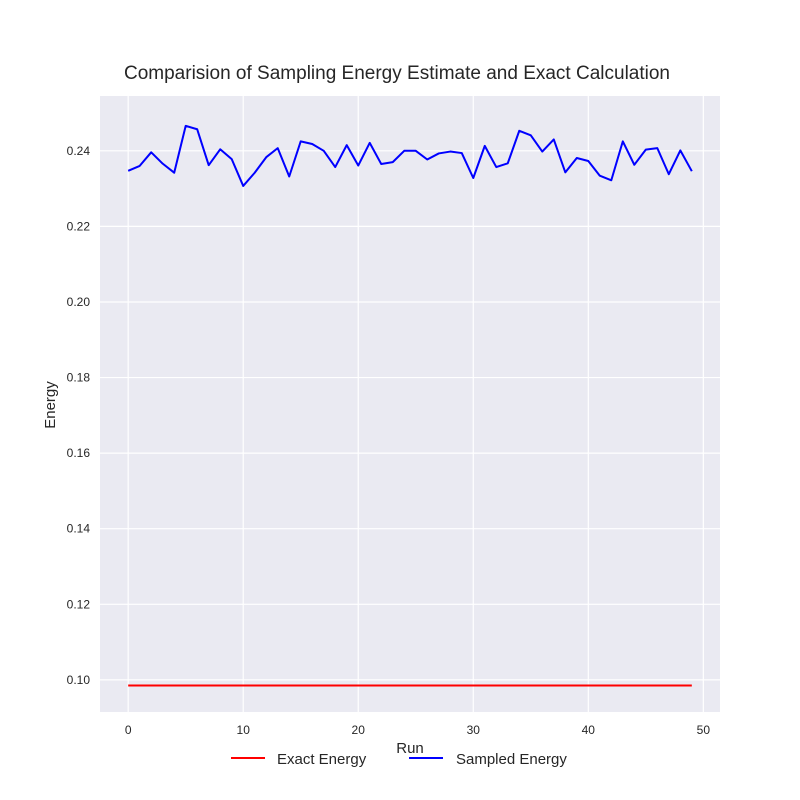 This screenshot has width=800, height=800. I want to click on y-tick-label: 0.16, so click(79, 453).